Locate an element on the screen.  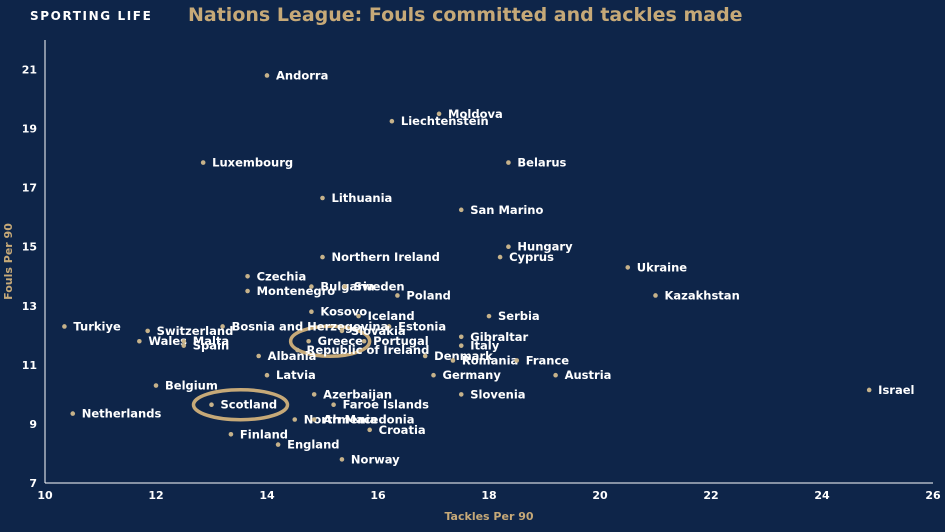
y-tick-label: 17 is located at coordinates (29, 188).